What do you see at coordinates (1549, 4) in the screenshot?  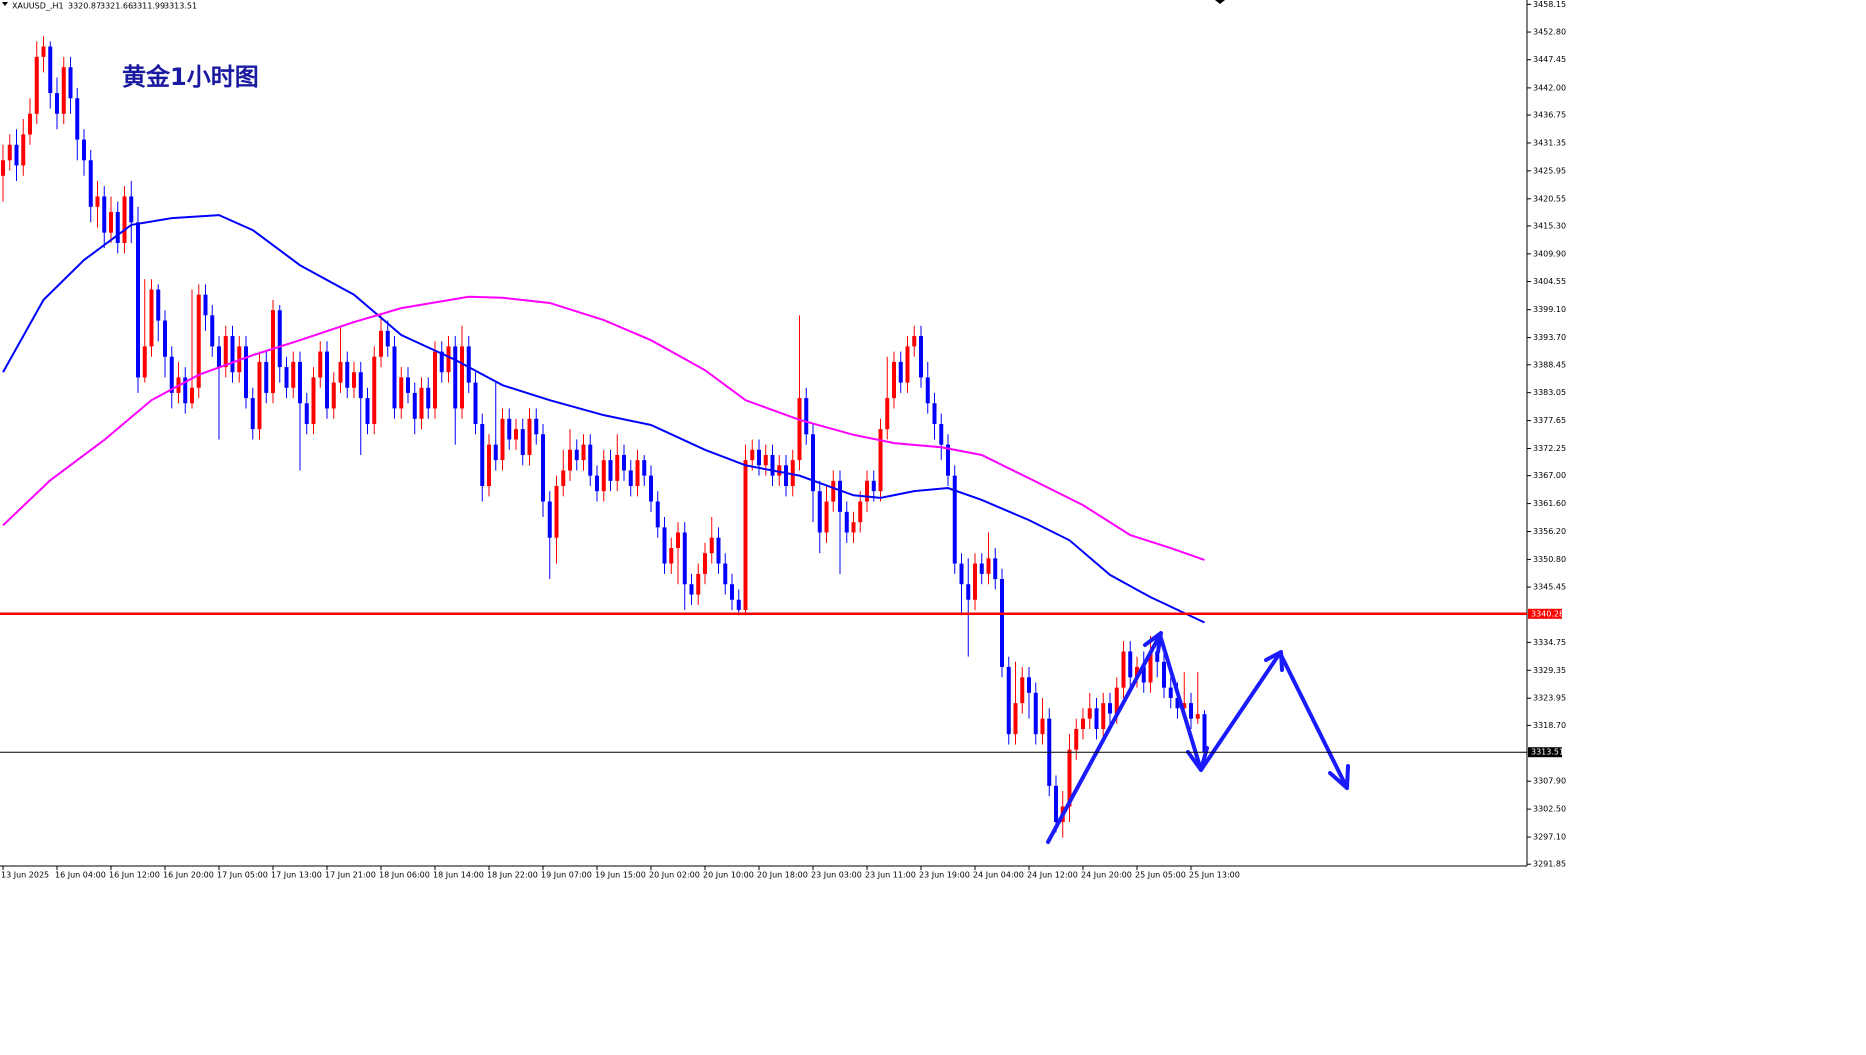 I see `y-tick-label: 3458.15` at bounding box center [1549, 4].